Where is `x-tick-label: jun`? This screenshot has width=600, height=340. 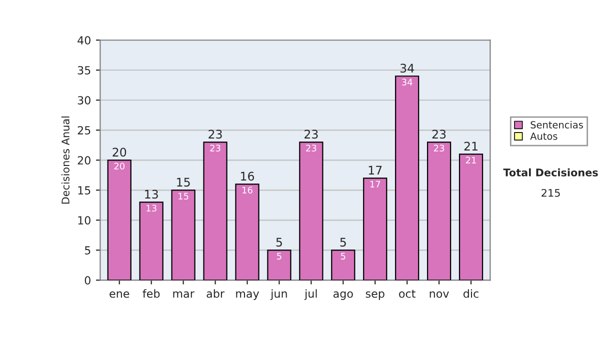 x-tick-label: jun is located at coordinates (278, 294).